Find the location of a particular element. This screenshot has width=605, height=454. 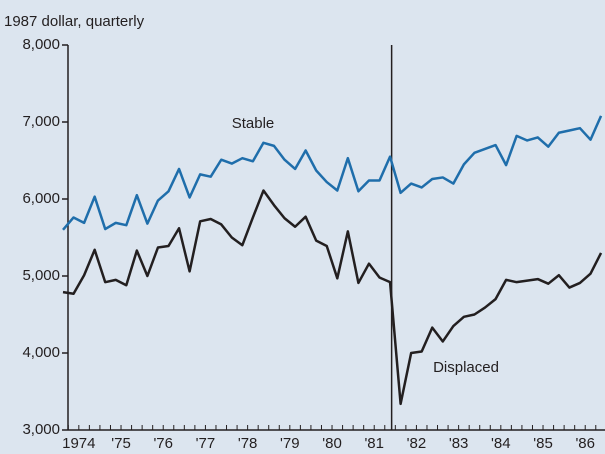

x-tick-label: '81 is located at coordinates (374, 443).